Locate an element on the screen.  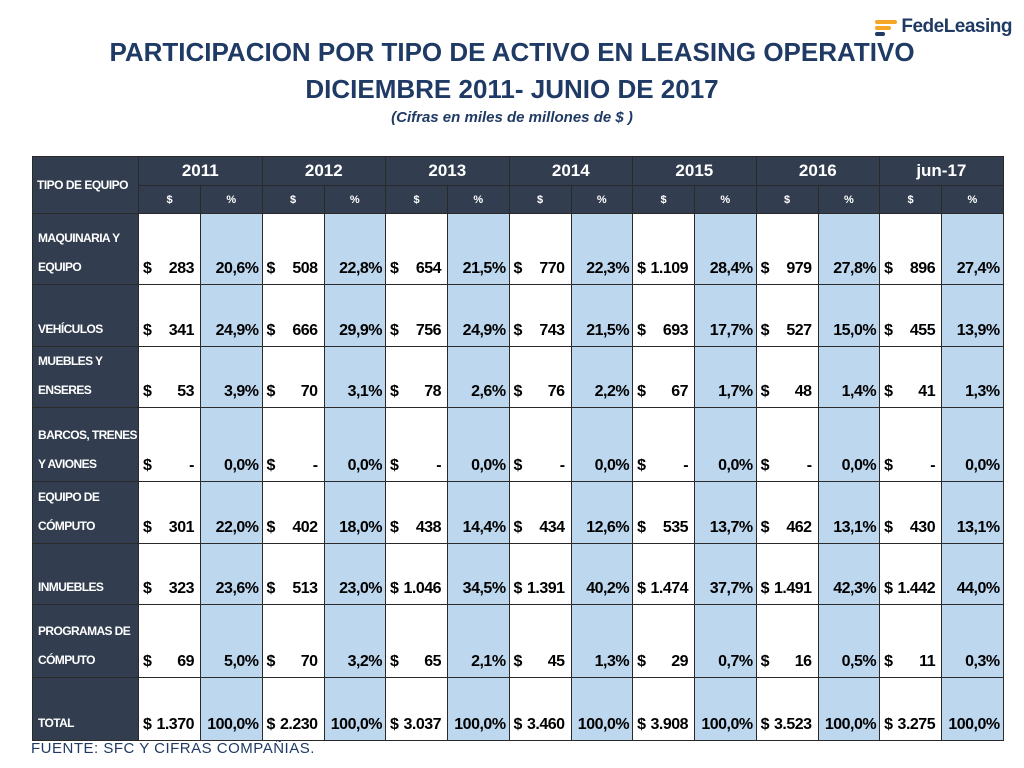
amount-value: 770 is located at coordinates (552, 268).